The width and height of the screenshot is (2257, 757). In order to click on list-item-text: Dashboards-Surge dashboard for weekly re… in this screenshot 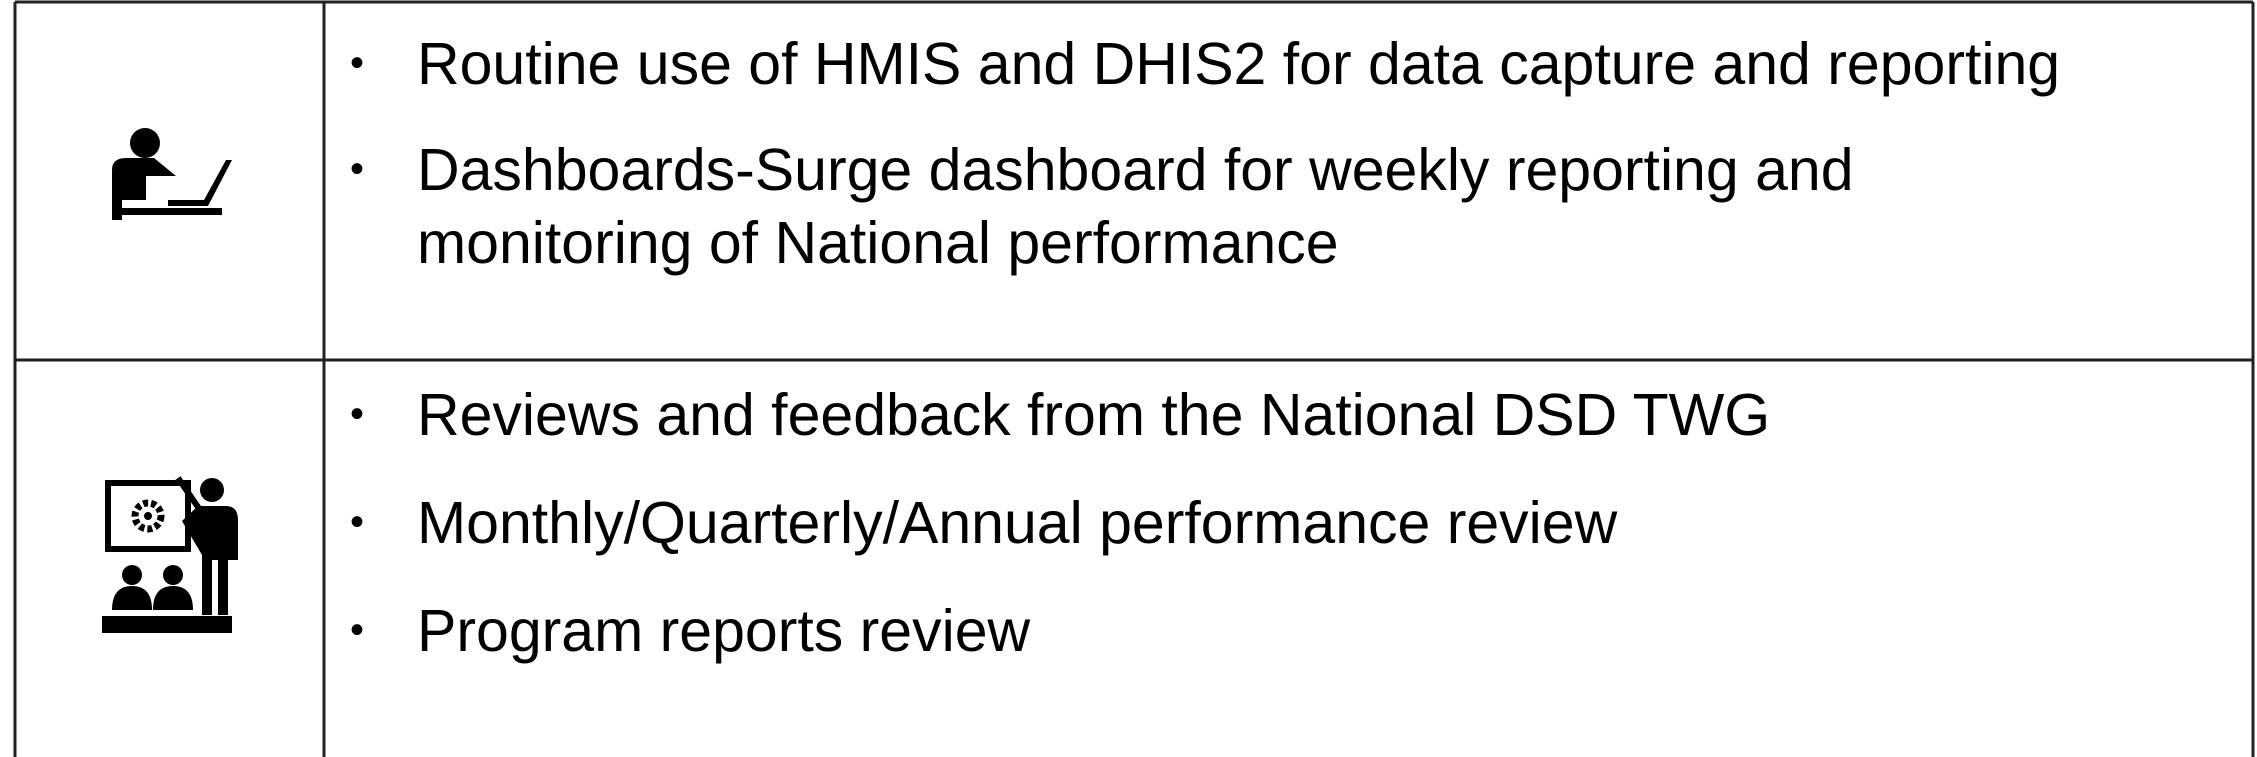, I will do `click(1135, 170)`.